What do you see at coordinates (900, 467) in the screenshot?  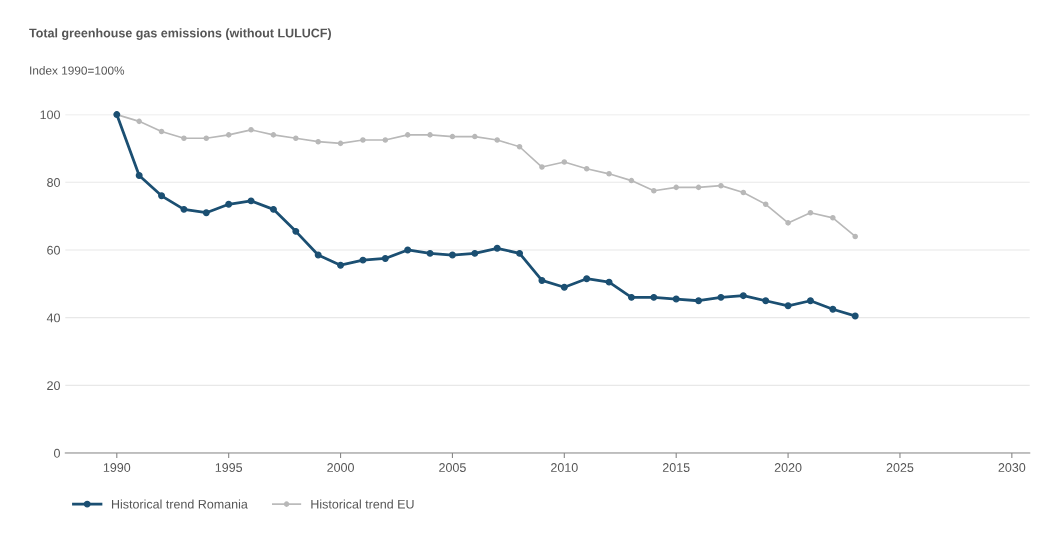 I see `x-tick-label: 2025` at bounding box center [900, 467].